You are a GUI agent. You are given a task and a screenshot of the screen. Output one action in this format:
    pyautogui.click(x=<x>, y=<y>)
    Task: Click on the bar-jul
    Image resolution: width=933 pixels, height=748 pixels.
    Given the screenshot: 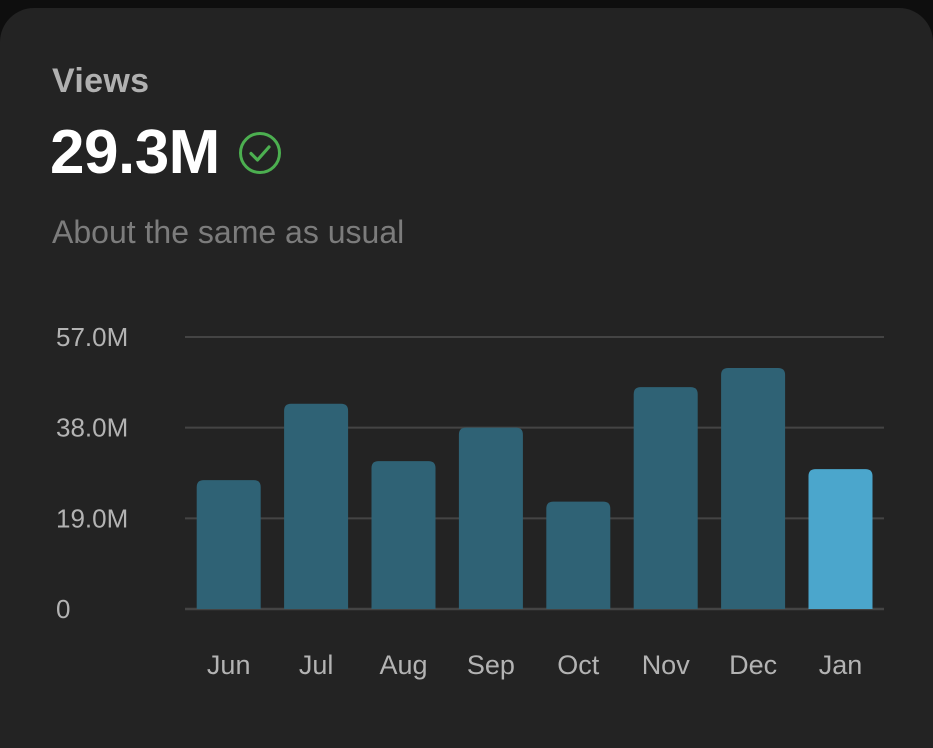 What is the action you would take?
    pyautogui.click(x=316, y=506)
    